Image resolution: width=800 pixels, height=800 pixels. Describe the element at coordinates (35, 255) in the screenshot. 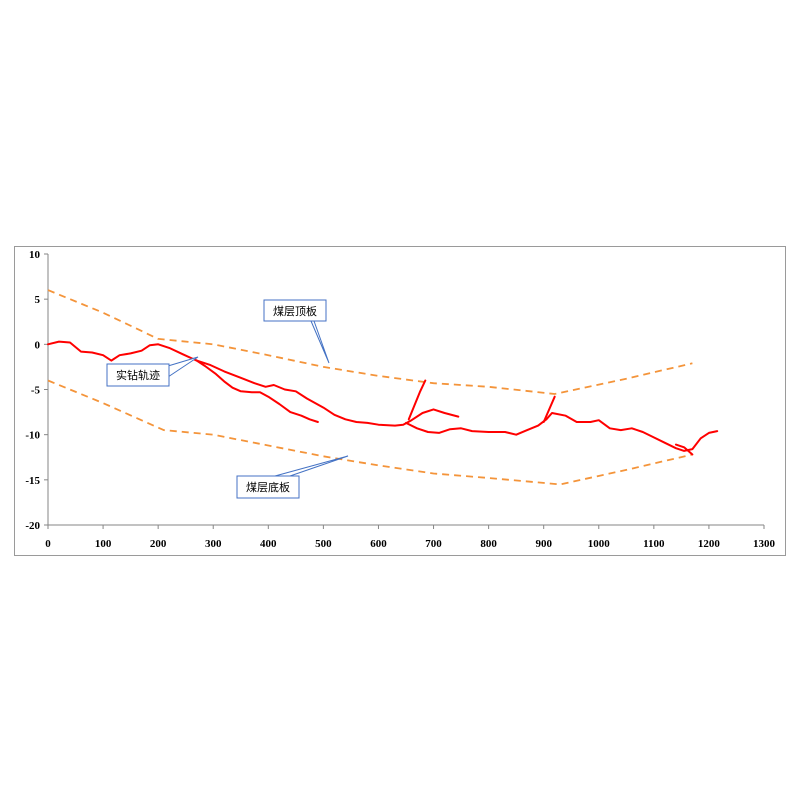

I see `y-tick-label: 10` at that location.